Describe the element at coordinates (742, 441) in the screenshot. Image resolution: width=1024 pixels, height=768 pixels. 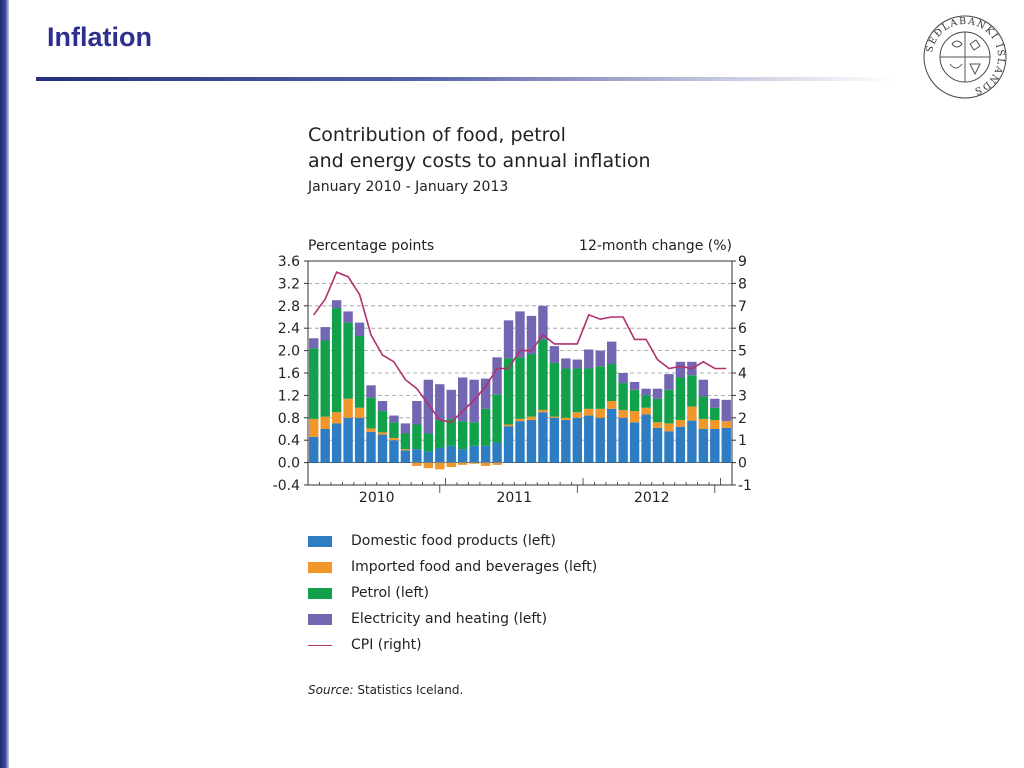
I see `y-tick-label-right: 1` at that location.